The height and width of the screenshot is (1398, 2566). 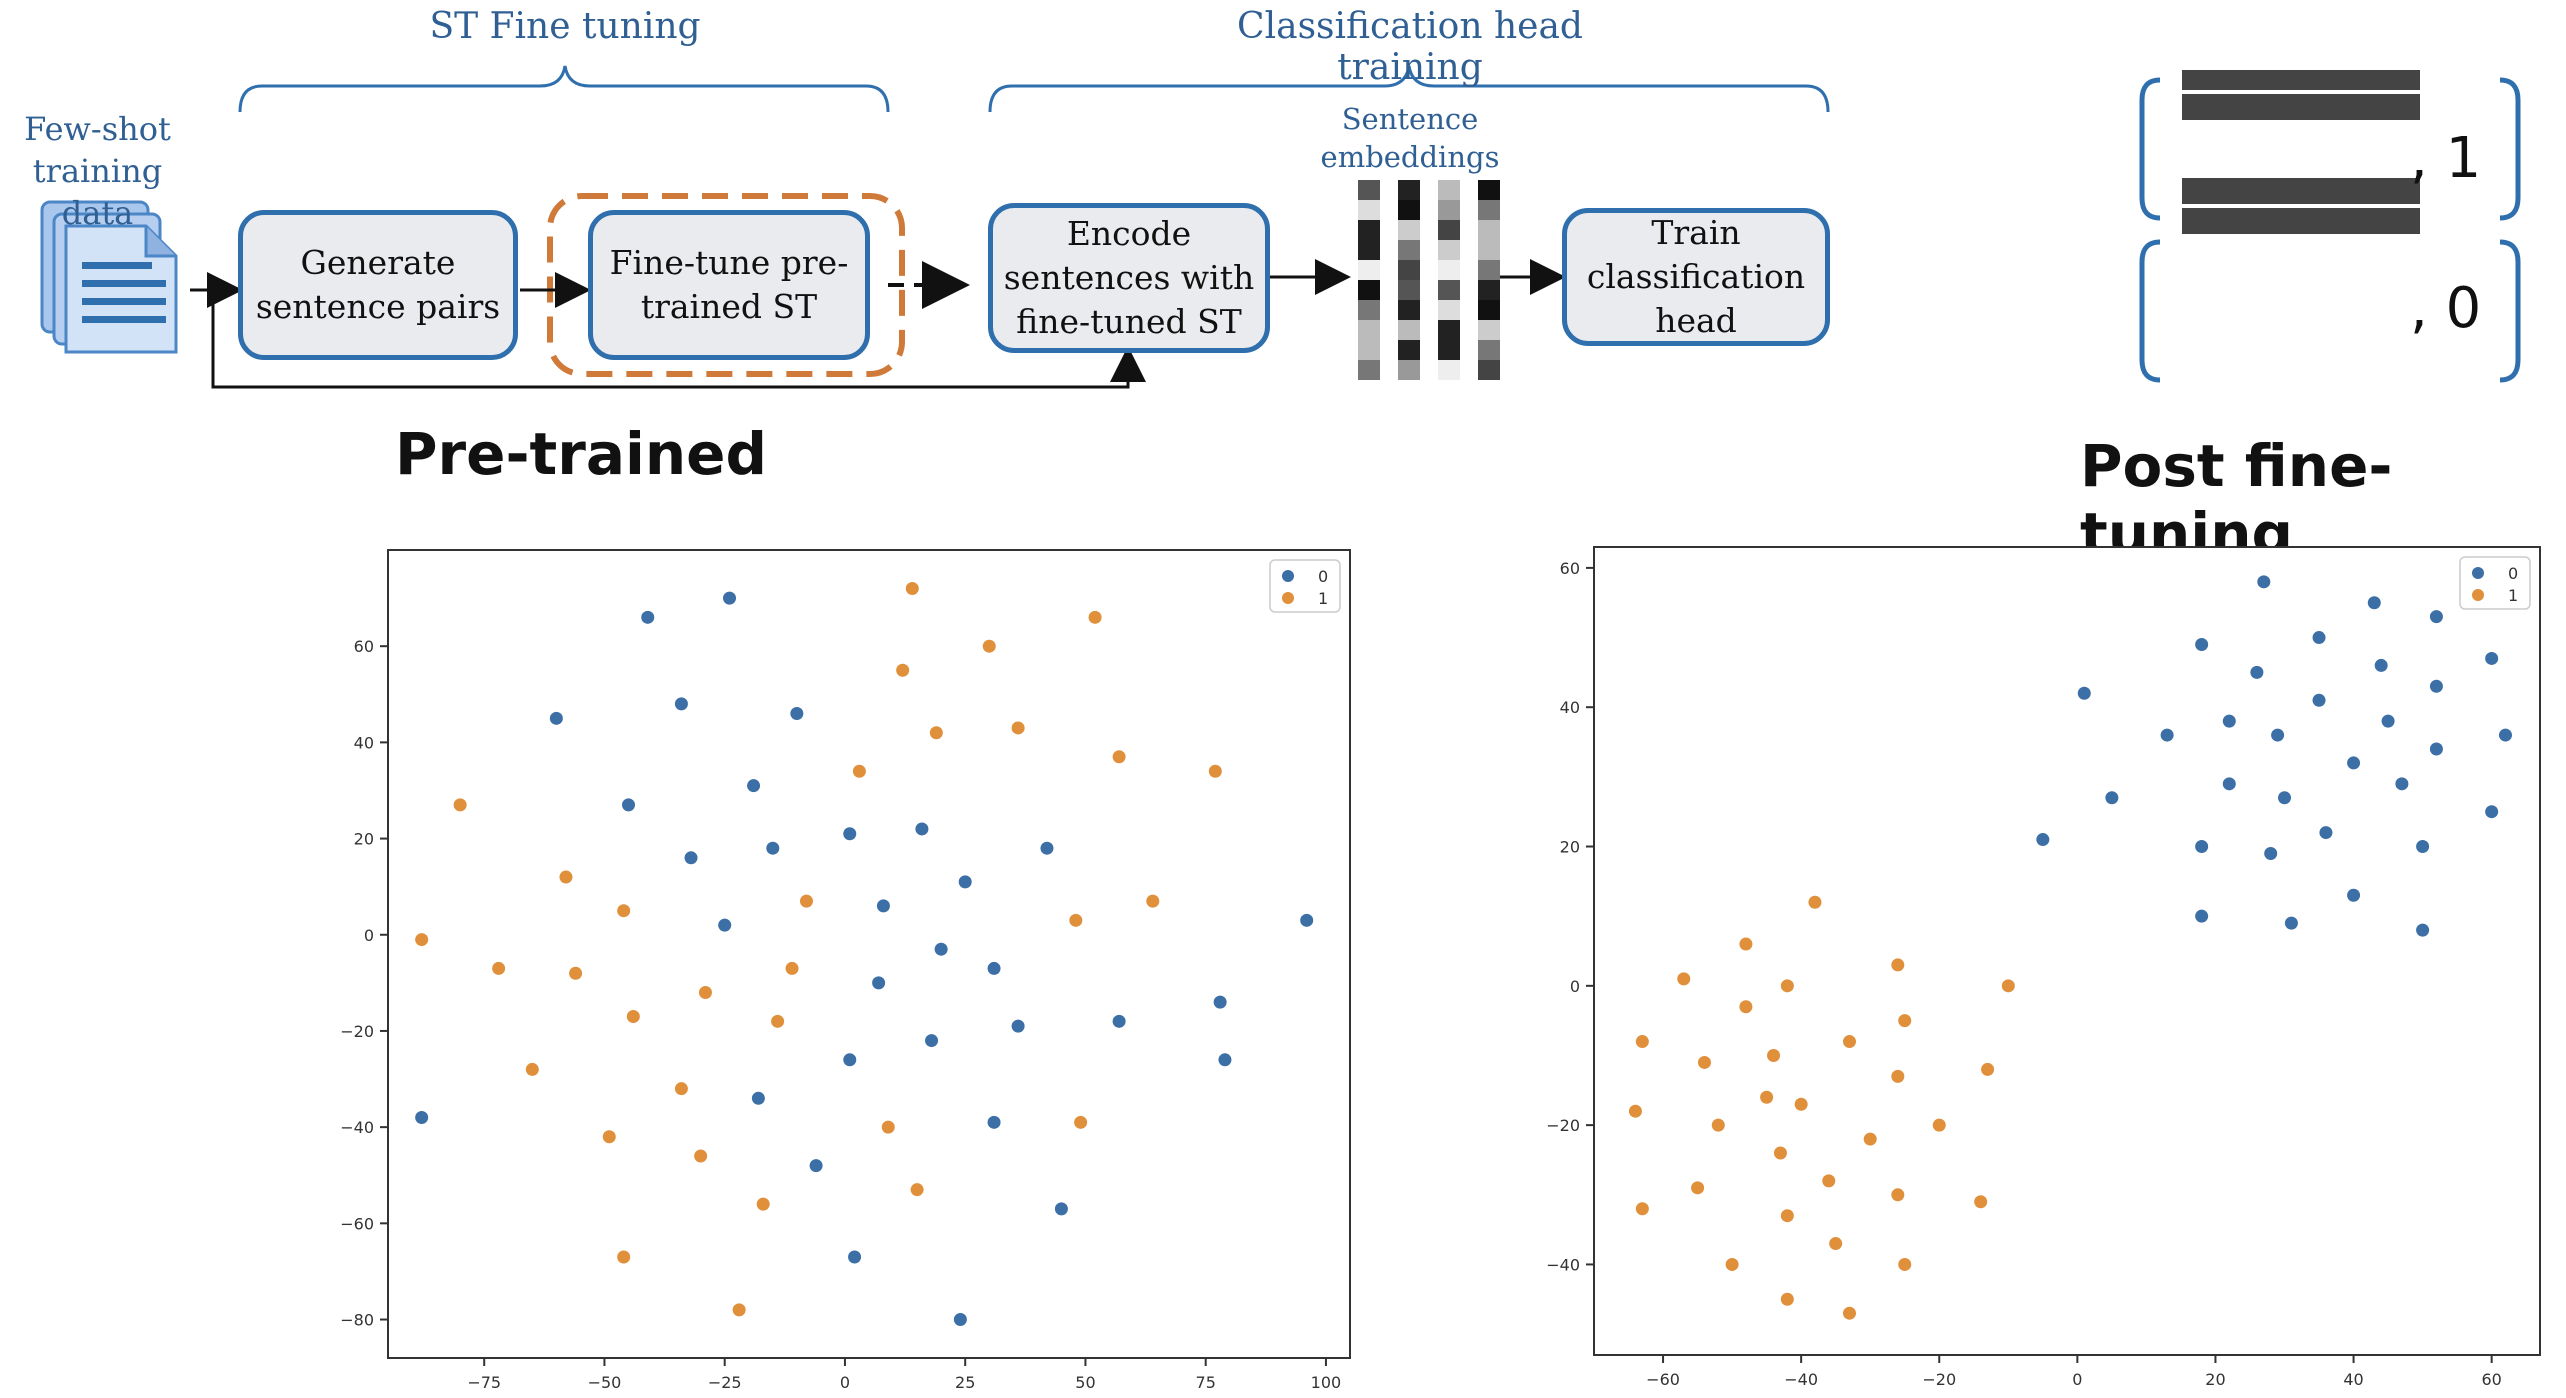 What do you see at coordinates (1429, 280) in the screenshot?
I see `sentence-embeddings-grid` at bounding box center [1429, 280].